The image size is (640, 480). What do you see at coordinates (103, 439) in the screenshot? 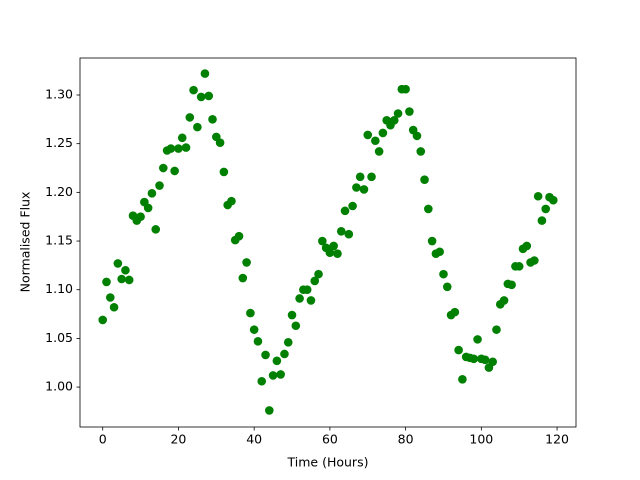
I see `x-tick-label: 0` at bounding box center [103, 439].